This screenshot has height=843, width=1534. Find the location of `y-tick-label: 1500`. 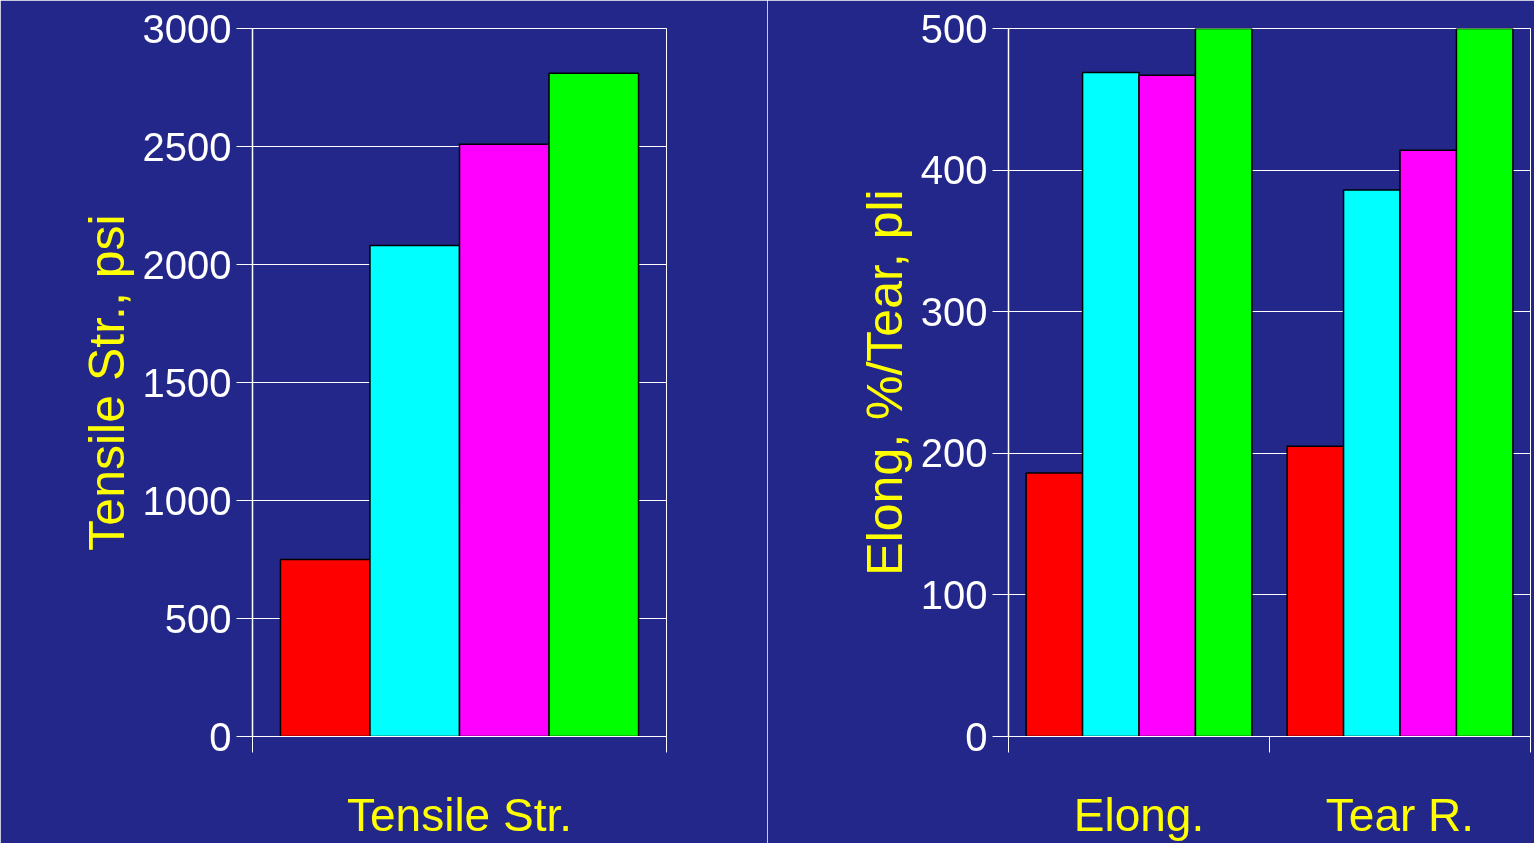

y-tick-label: 1500 is located at coordinates (187, 382).